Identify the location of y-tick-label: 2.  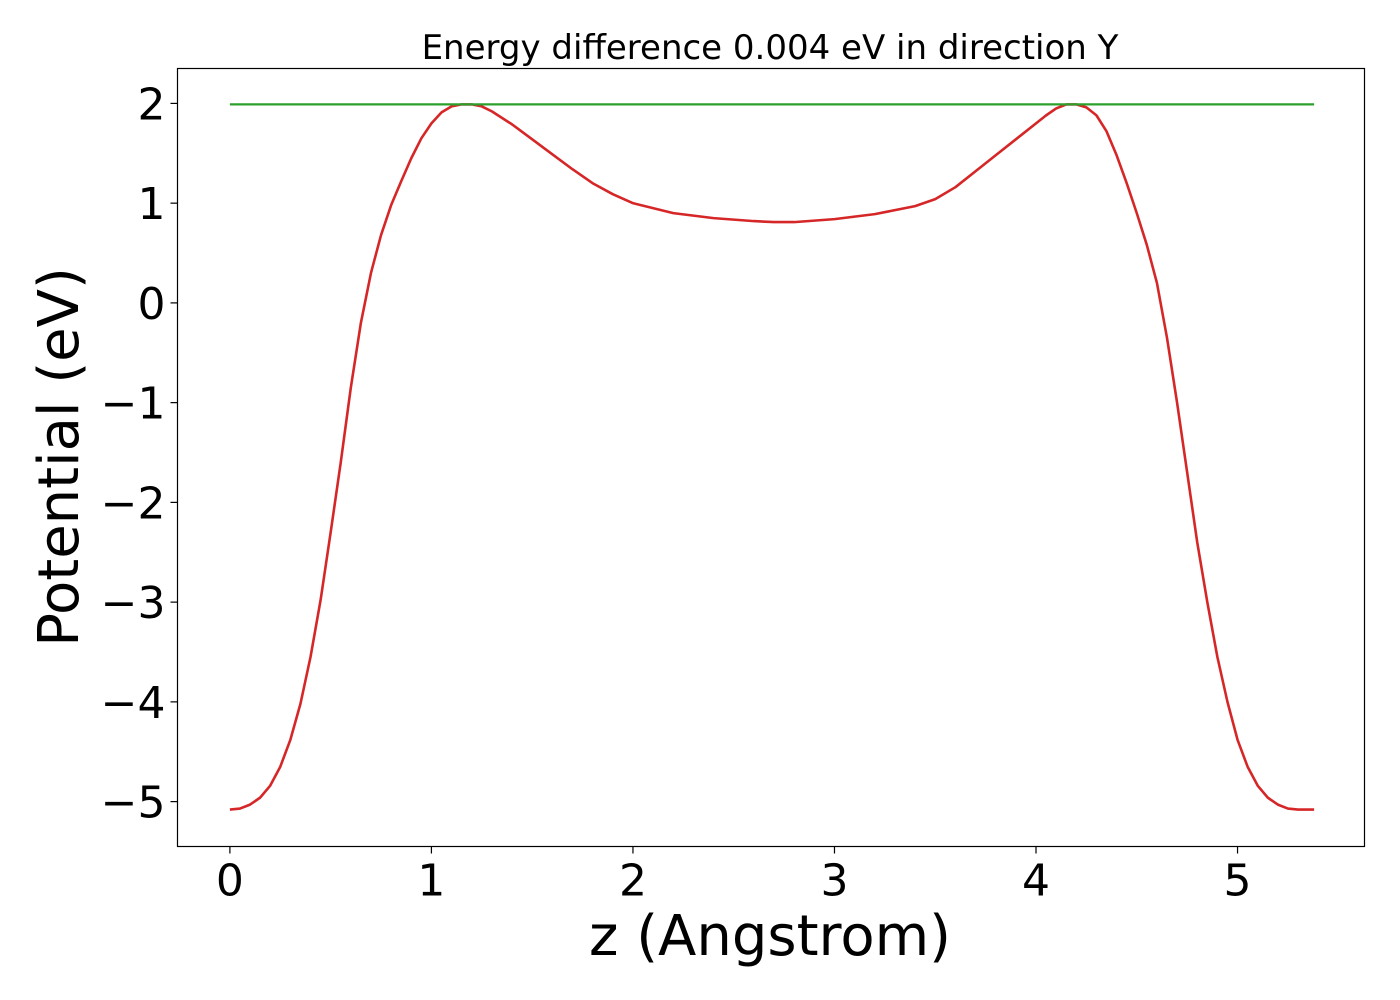
(152, 104).